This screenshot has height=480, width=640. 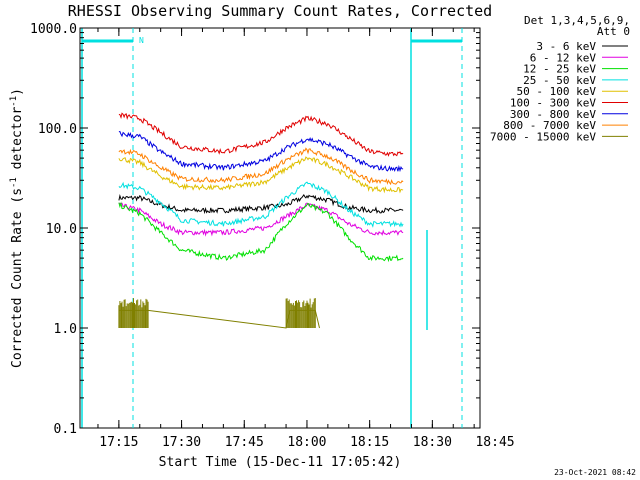 I want to click on legend-label: 3 - 6 keV, so click(x=566, y=46).